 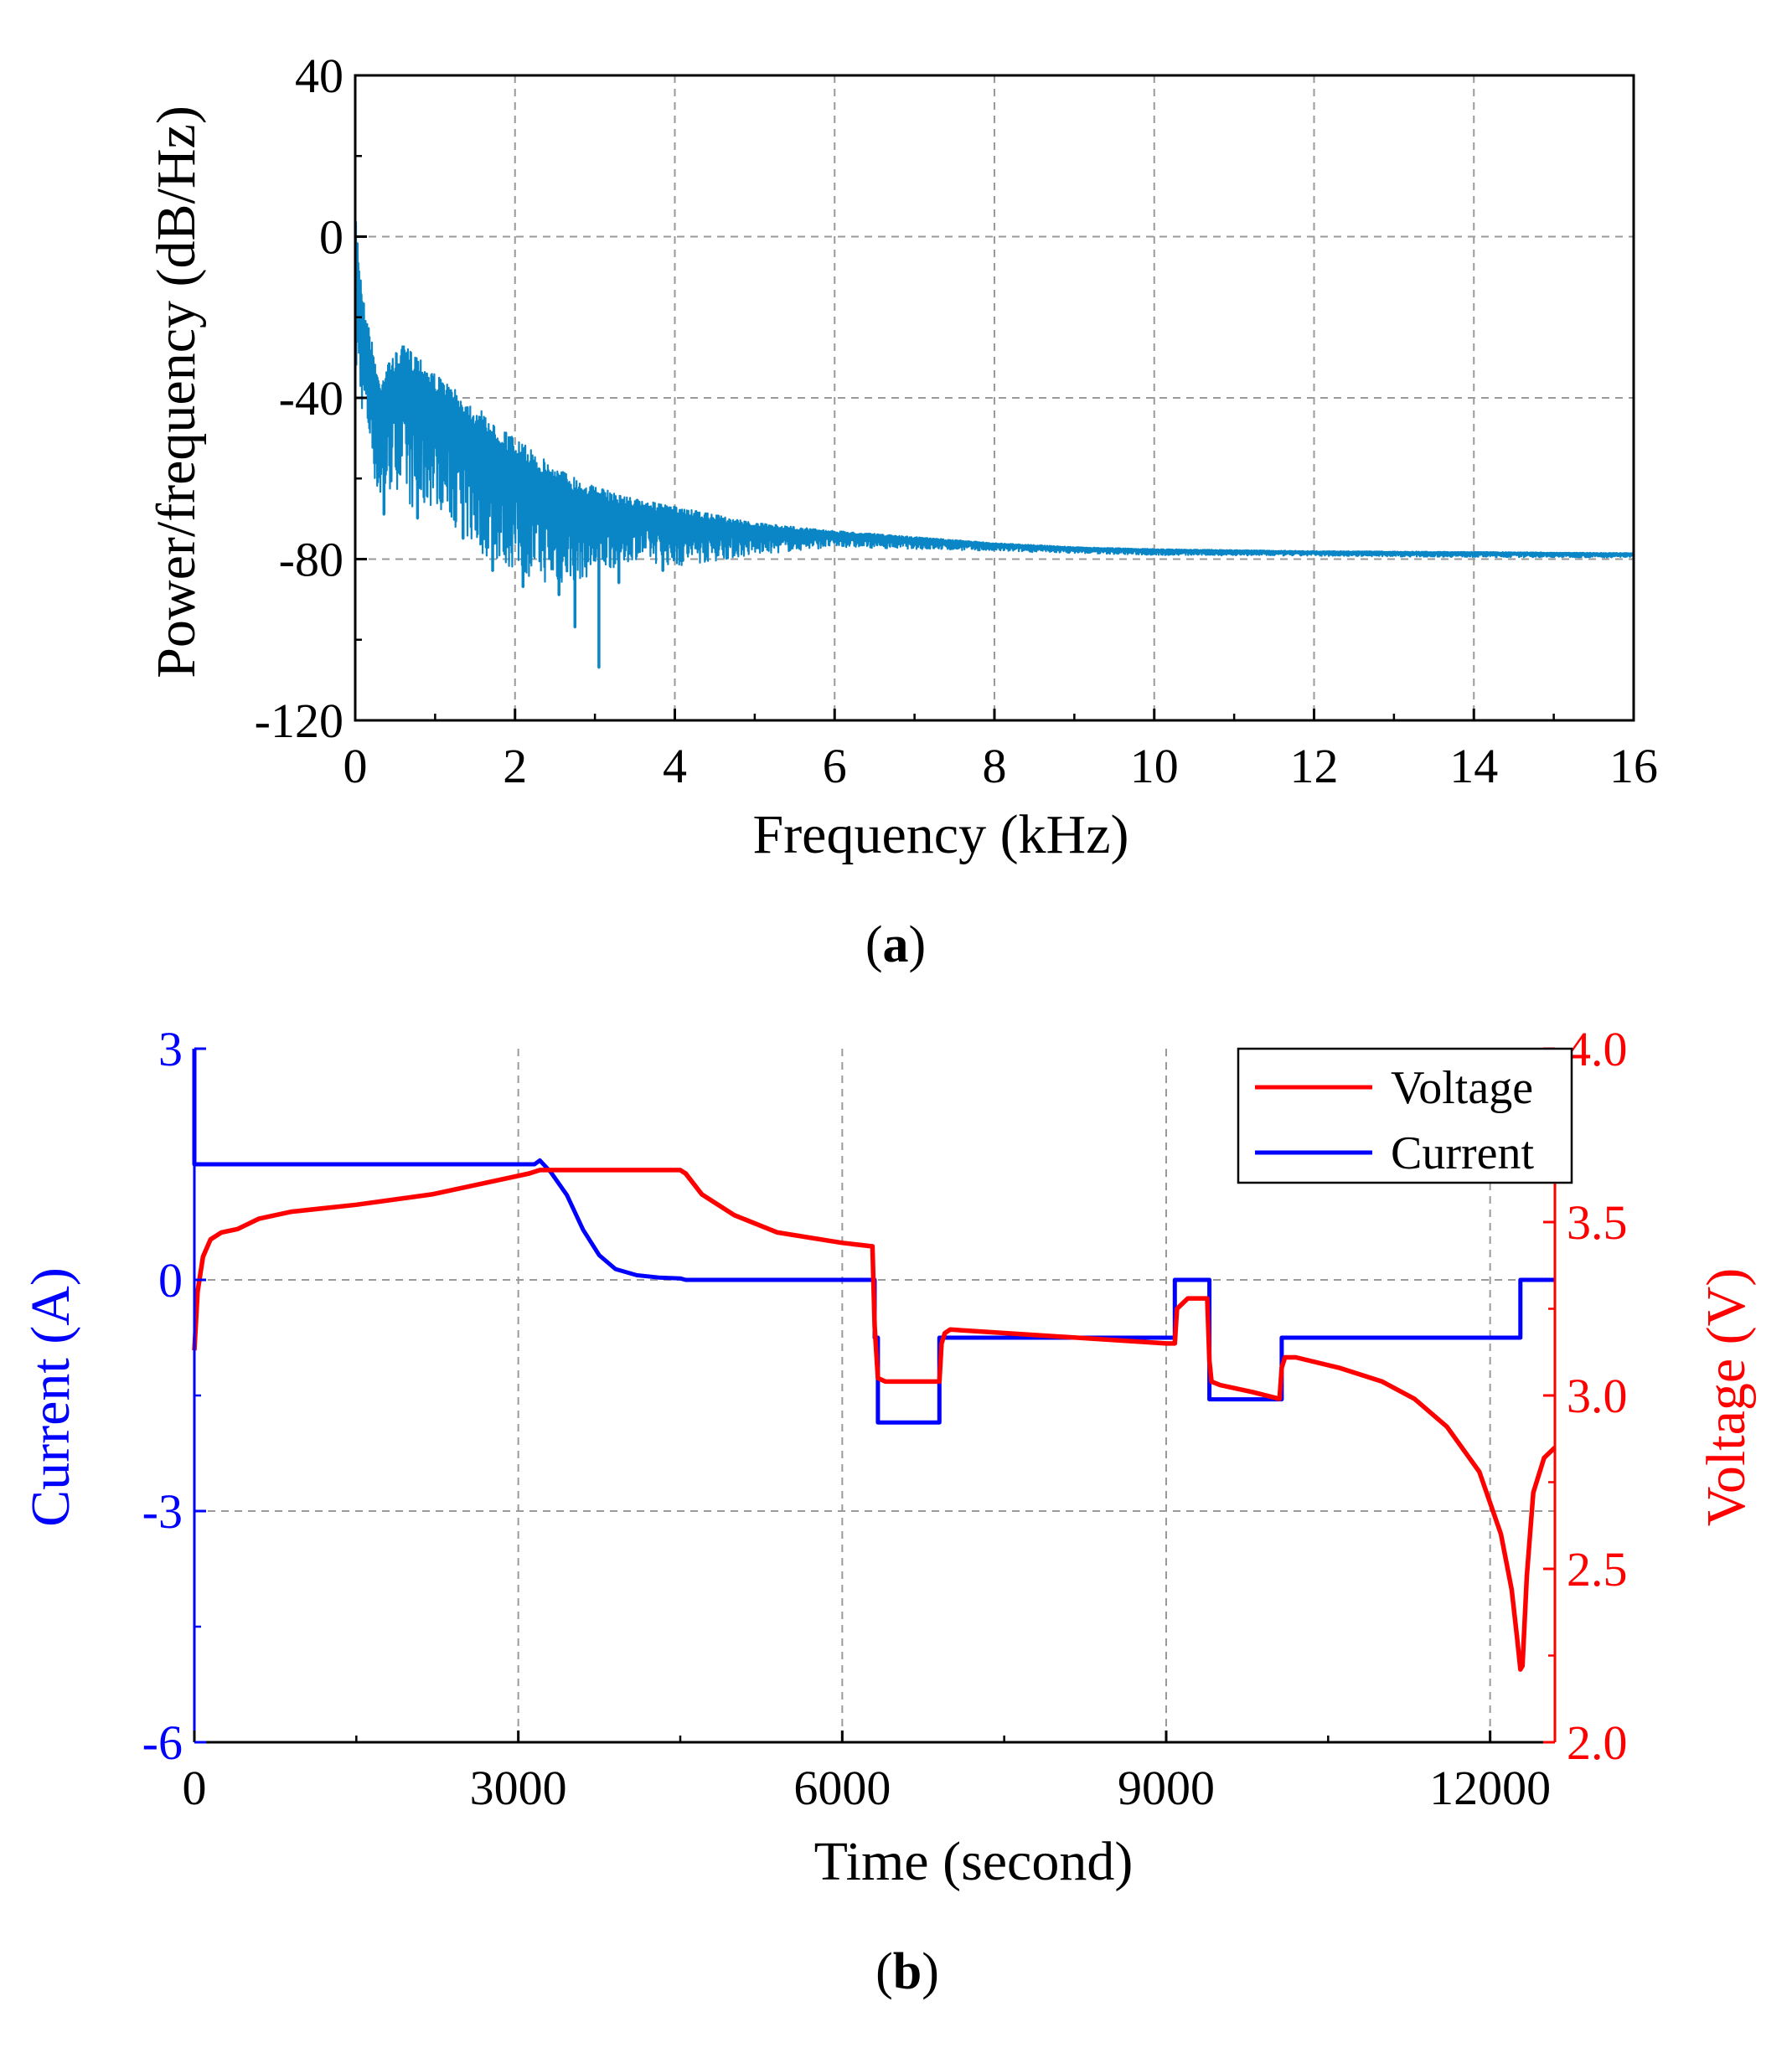 What do you see at coordinates (1726, 1397) in the screenshot?
I see `chart-b-right-y-axis-label: Voltage (V)` at bounding box center [1726, 1397].